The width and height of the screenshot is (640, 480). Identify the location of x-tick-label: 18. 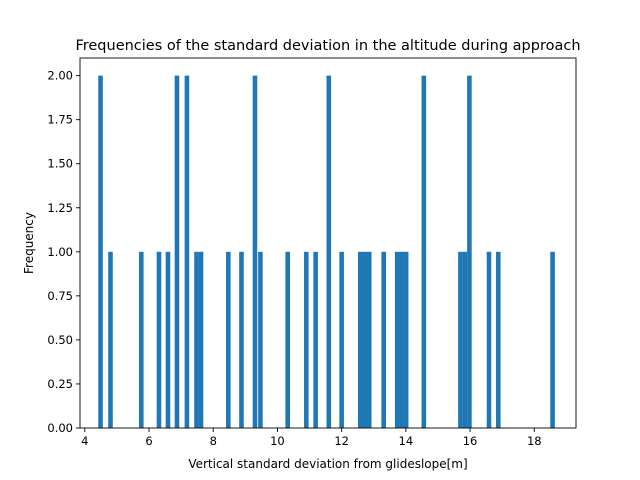
(534, 441).